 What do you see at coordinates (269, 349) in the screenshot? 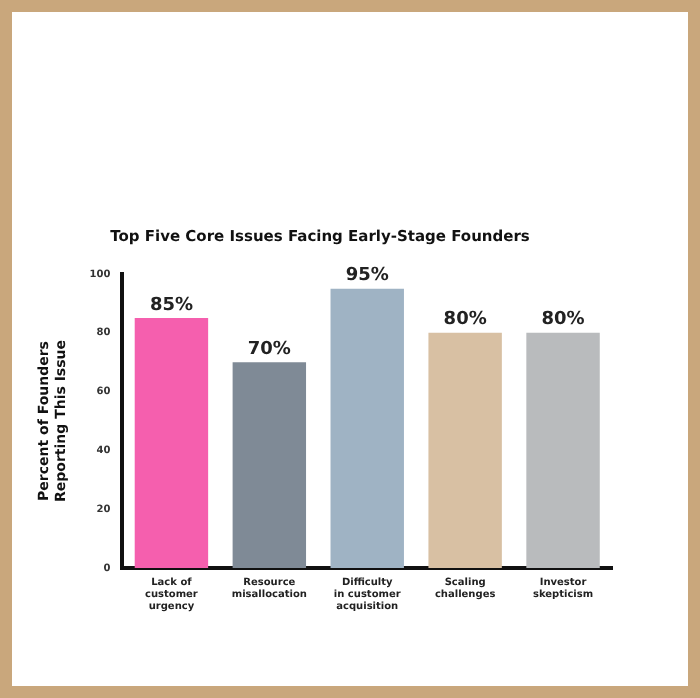
I see `data-label: 70%` at bounding box center [269, 349].